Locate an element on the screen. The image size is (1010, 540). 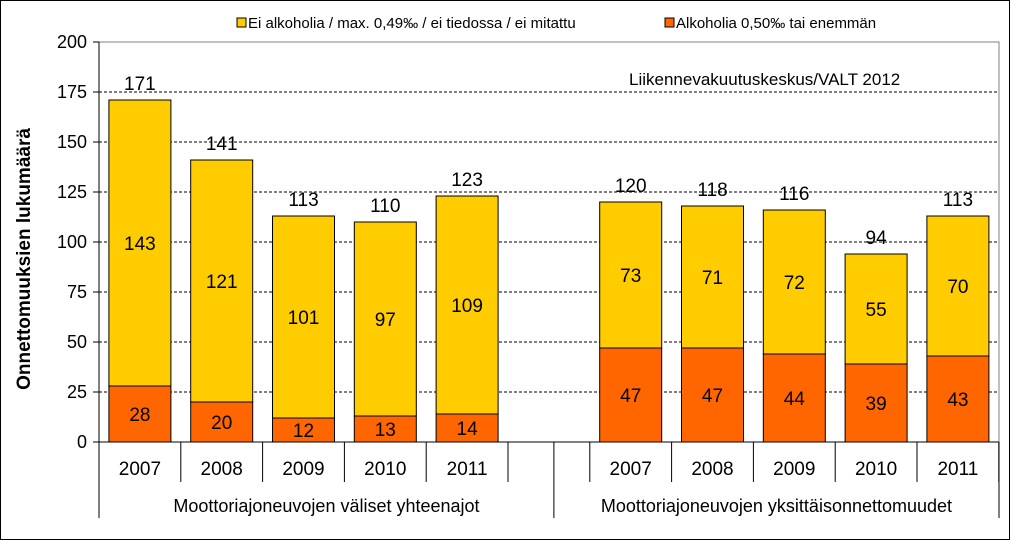
label-no-alcohol: 55 is located at coordinates (876, 310).